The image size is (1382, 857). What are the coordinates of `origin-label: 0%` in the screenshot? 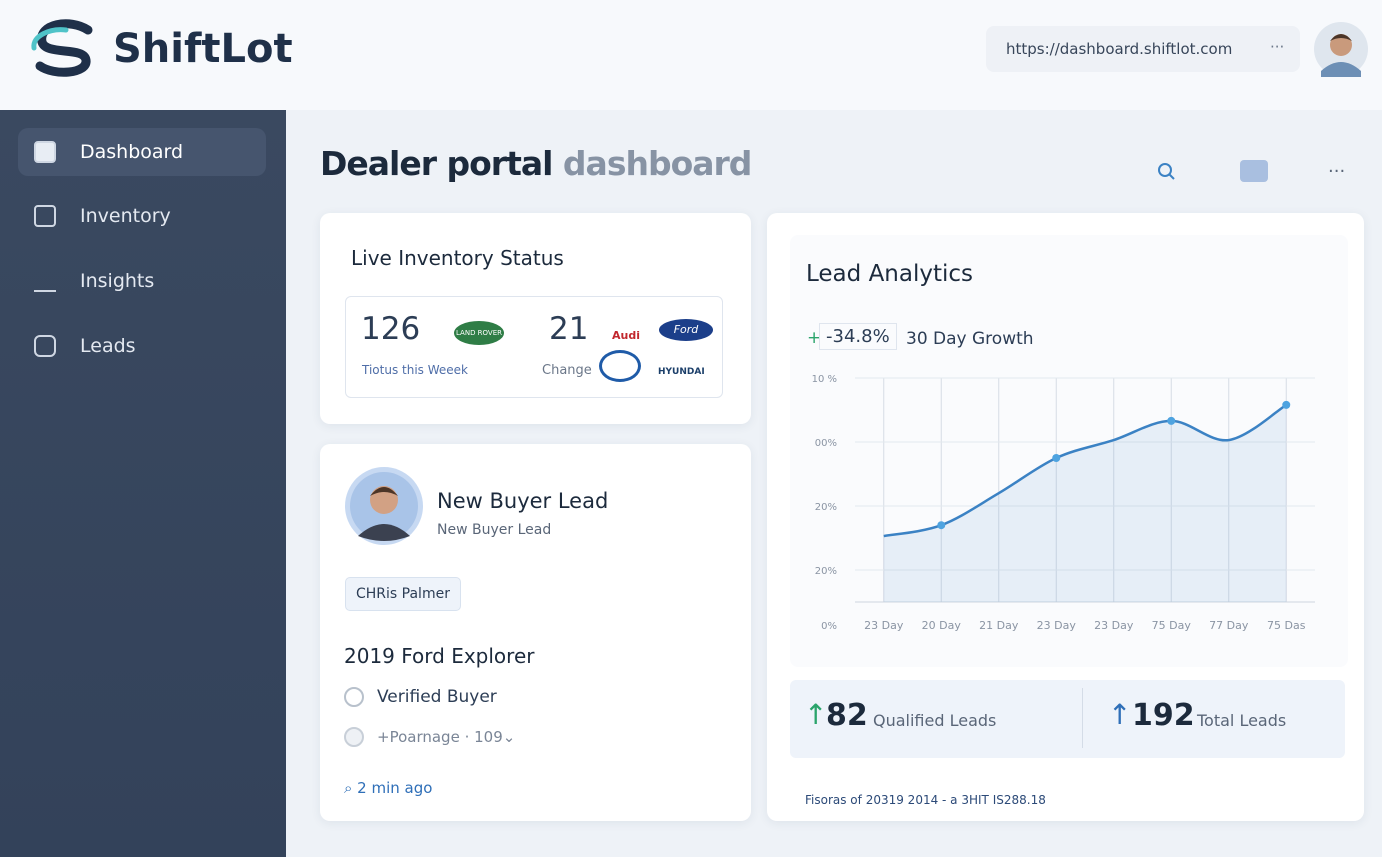 It's located at (829, 626).